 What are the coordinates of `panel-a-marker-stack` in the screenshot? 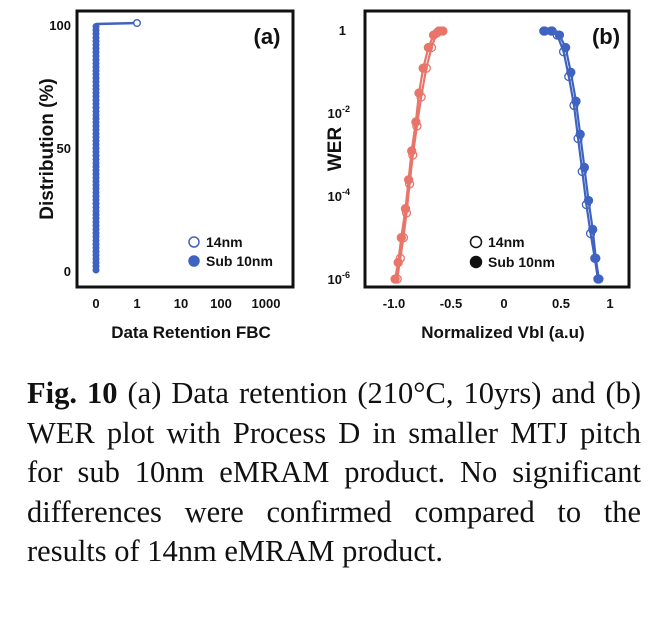 It's located at (96, 148).